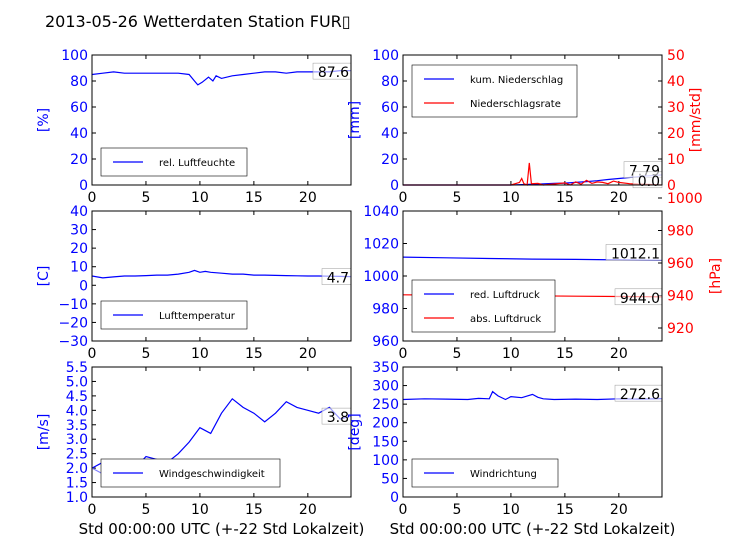  What do you see at coordinates (649, 182) in the screenshot?
I see `value-label: 0.0` at bounding box center [649, 182].